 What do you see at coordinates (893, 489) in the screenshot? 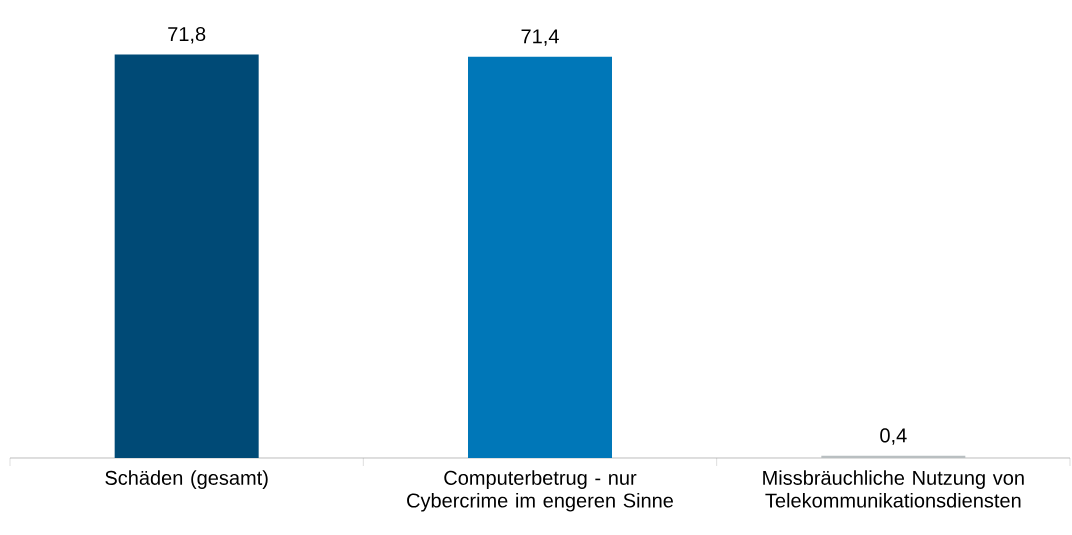
I see `x-tick-label: Missbräuchliche Nutzung von Telekommunikationsdiensten` at bounding box center [893, 489].